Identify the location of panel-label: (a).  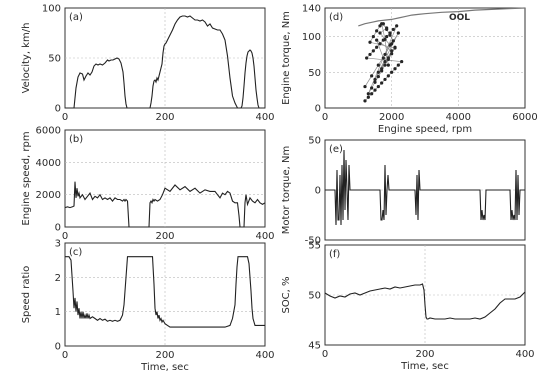
(76, 17).